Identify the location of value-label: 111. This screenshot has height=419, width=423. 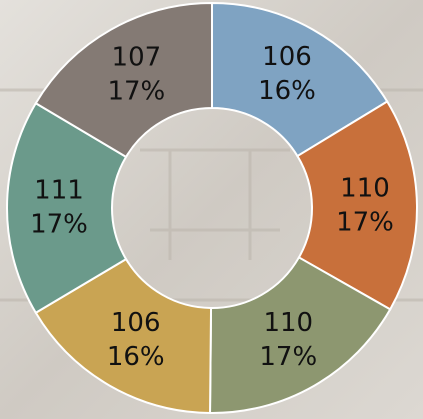
(59, 191).